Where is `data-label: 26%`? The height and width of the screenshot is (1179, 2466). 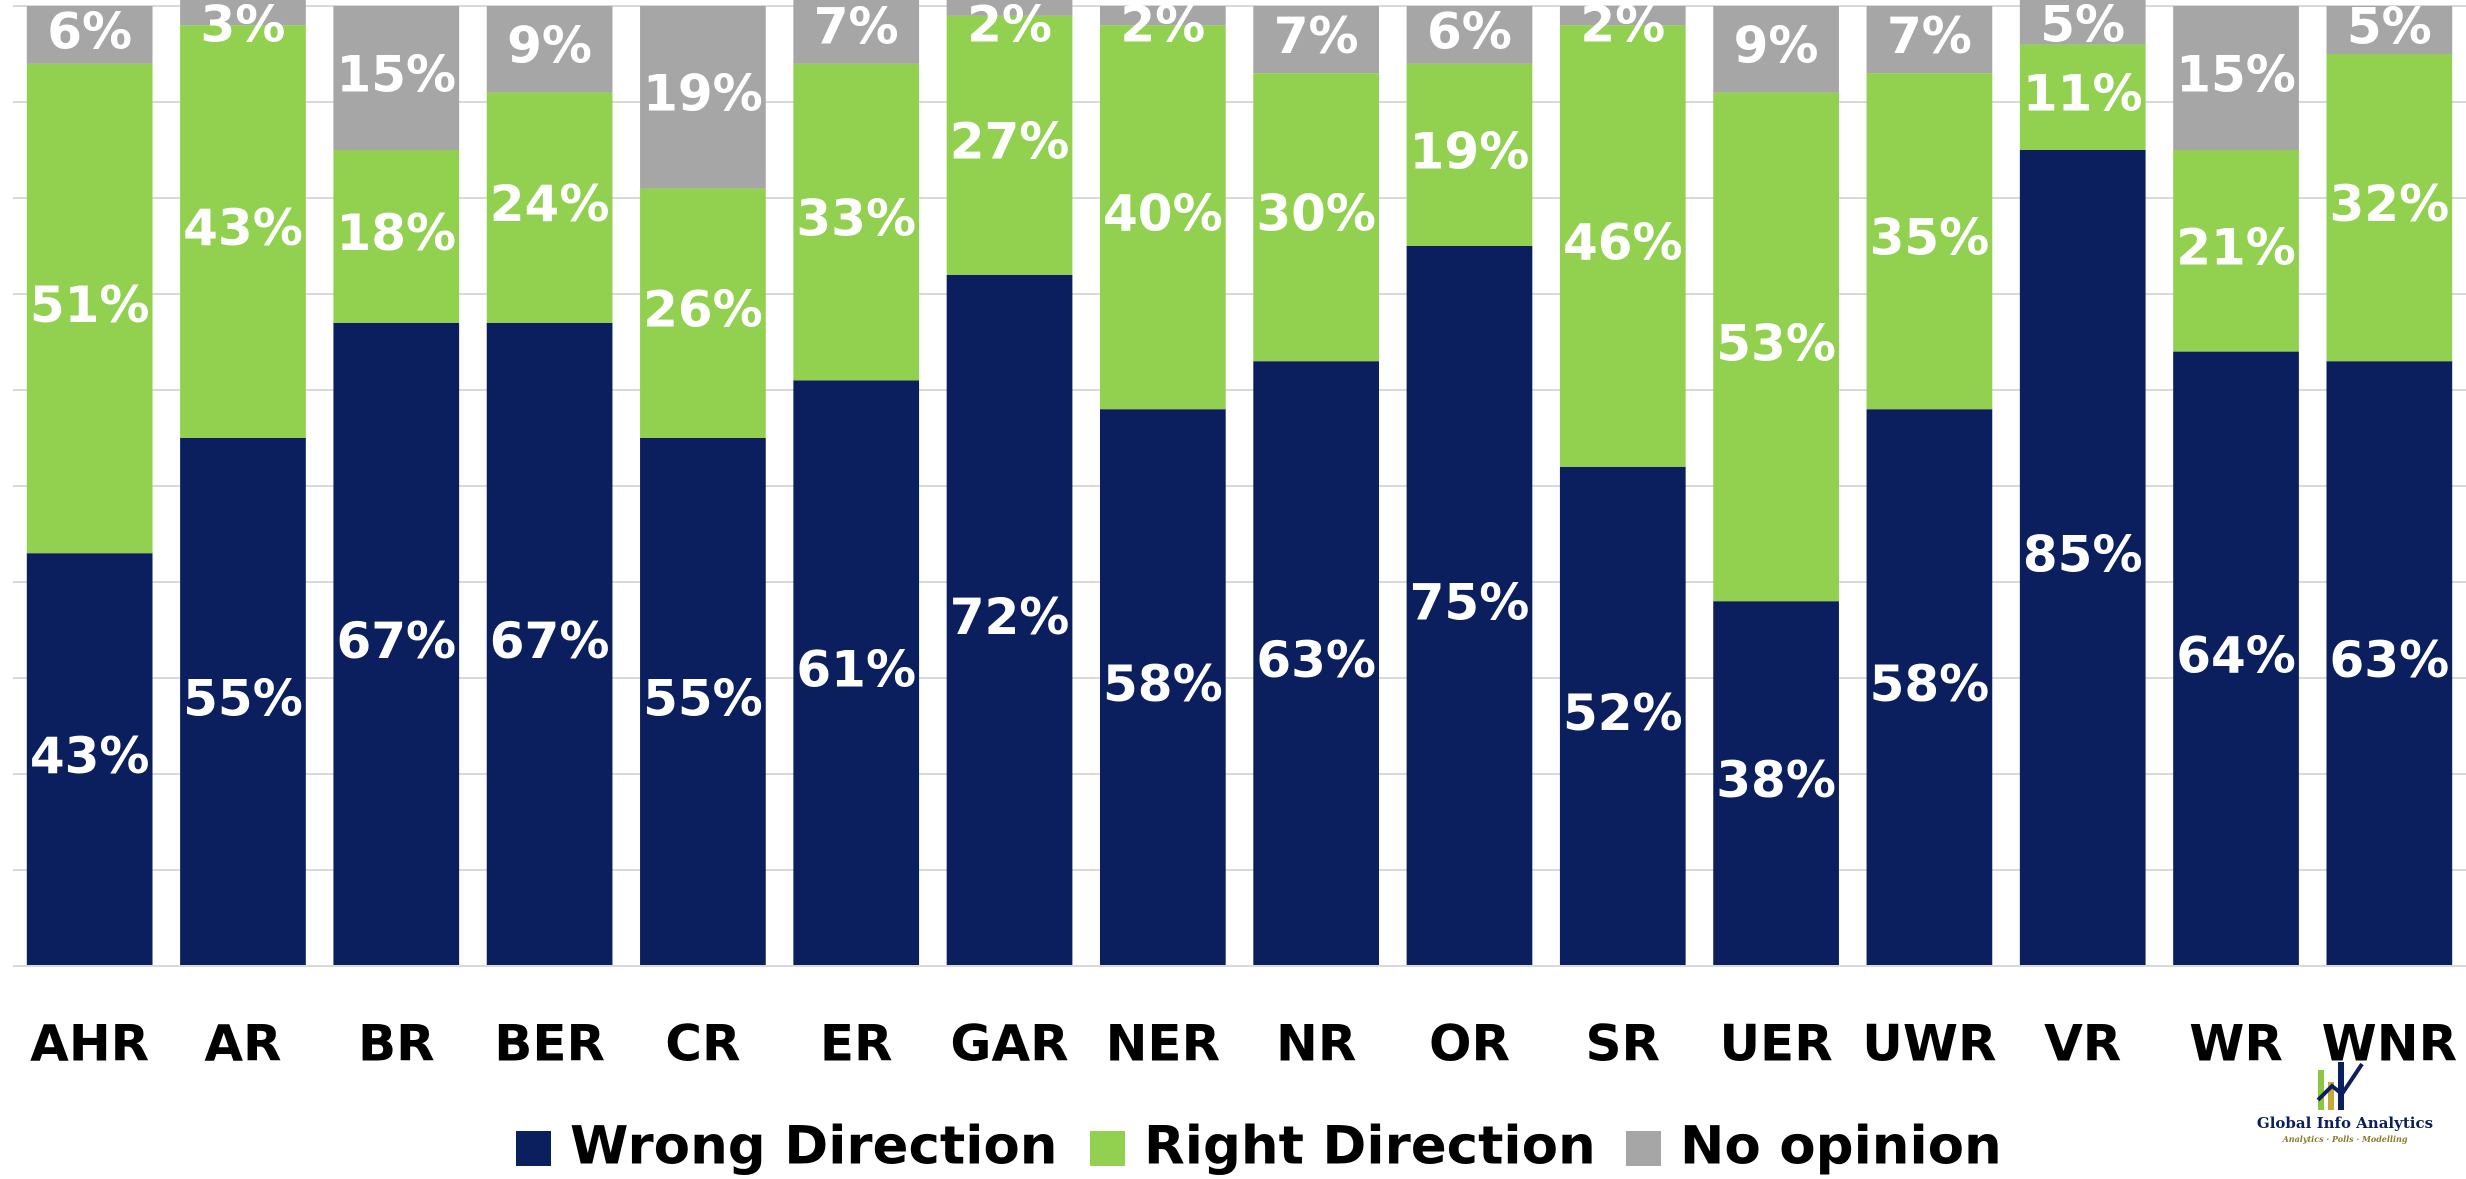
data-label: 26% is located at coordinates (703, 310).